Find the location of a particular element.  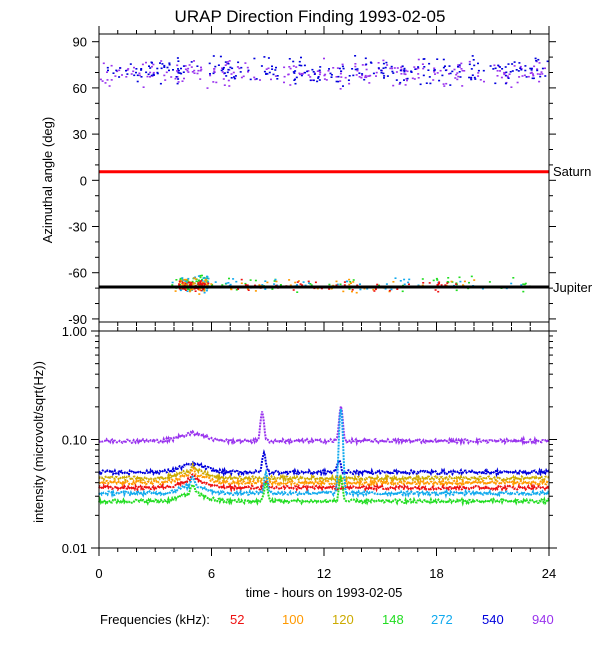

frequency-120: 120 is located at coordinates (343, 619).